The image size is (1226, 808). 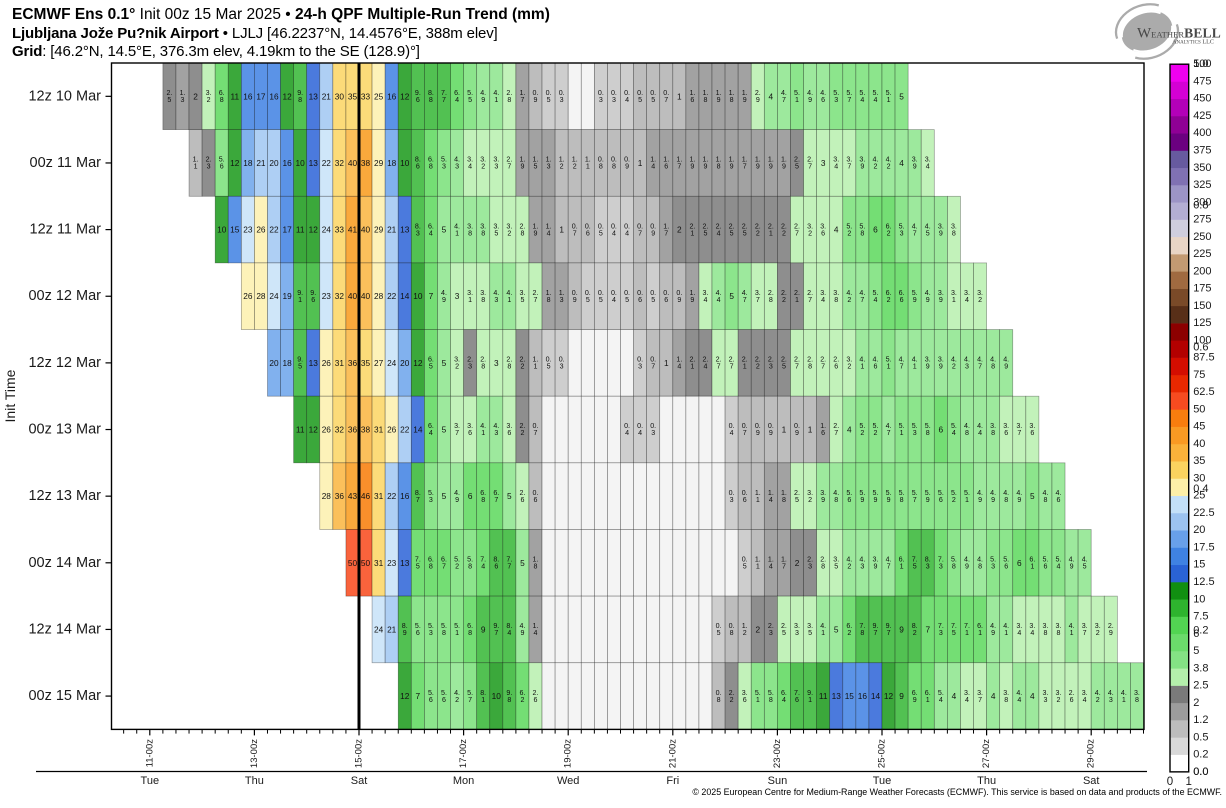 What do you see at coordinates (1202, 185) in the screenshot?
I see `svg-text: 325` at bounding box center [1202, 185].